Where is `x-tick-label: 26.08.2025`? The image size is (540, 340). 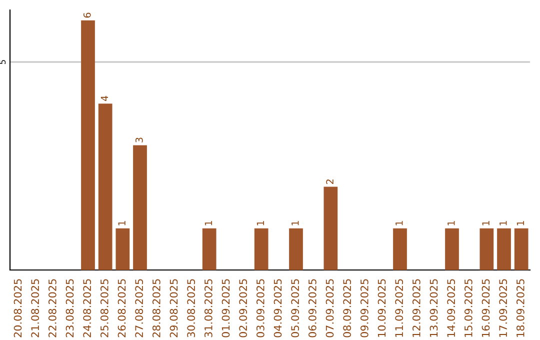
x-tick-label: 26.08.2025 is located at coordinates (122, 308).